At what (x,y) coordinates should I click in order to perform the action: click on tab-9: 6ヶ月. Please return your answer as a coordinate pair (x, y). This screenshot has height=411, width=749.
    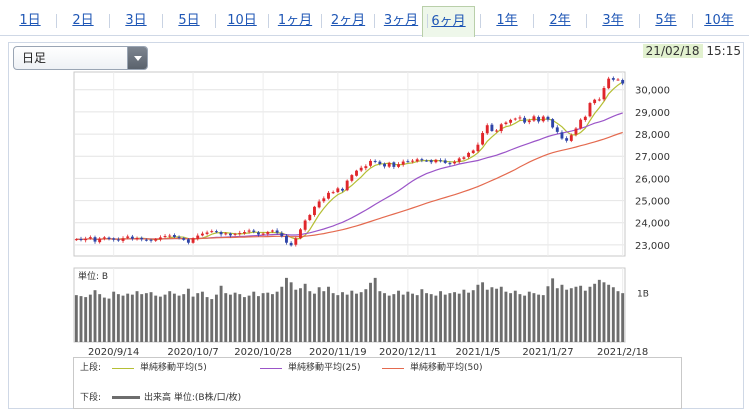
    Looking at the image, I should click on (448, 21).